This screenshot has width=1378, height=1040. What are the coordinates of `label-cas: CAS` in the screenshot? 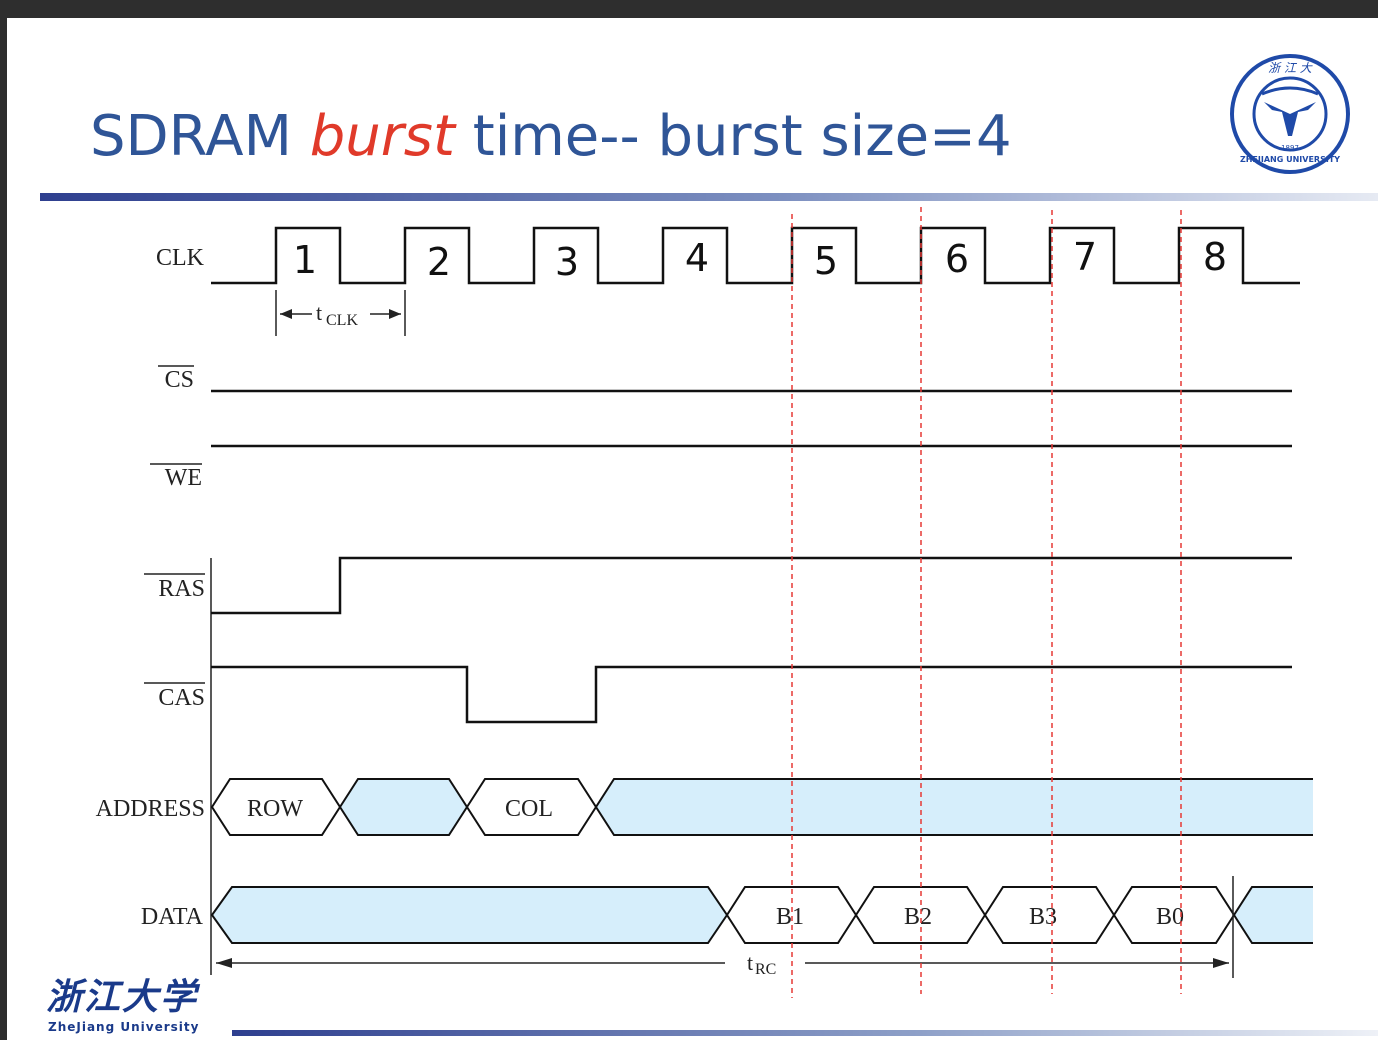 It's located at (181, 698).